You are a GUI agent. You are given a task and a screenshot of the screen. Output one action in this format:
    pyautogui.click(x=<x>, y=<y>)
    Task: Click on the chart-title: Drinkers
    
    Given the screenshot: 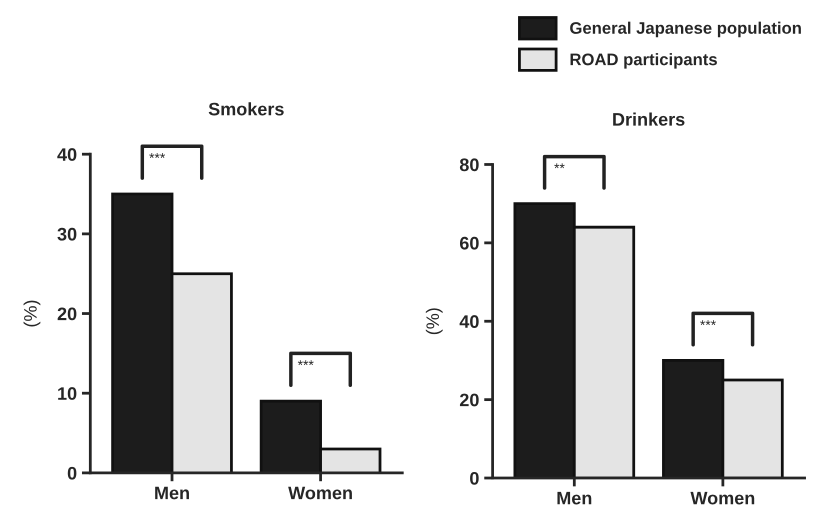 What is the action you would take?
    pyautogui.click(x=648, y=119)
    